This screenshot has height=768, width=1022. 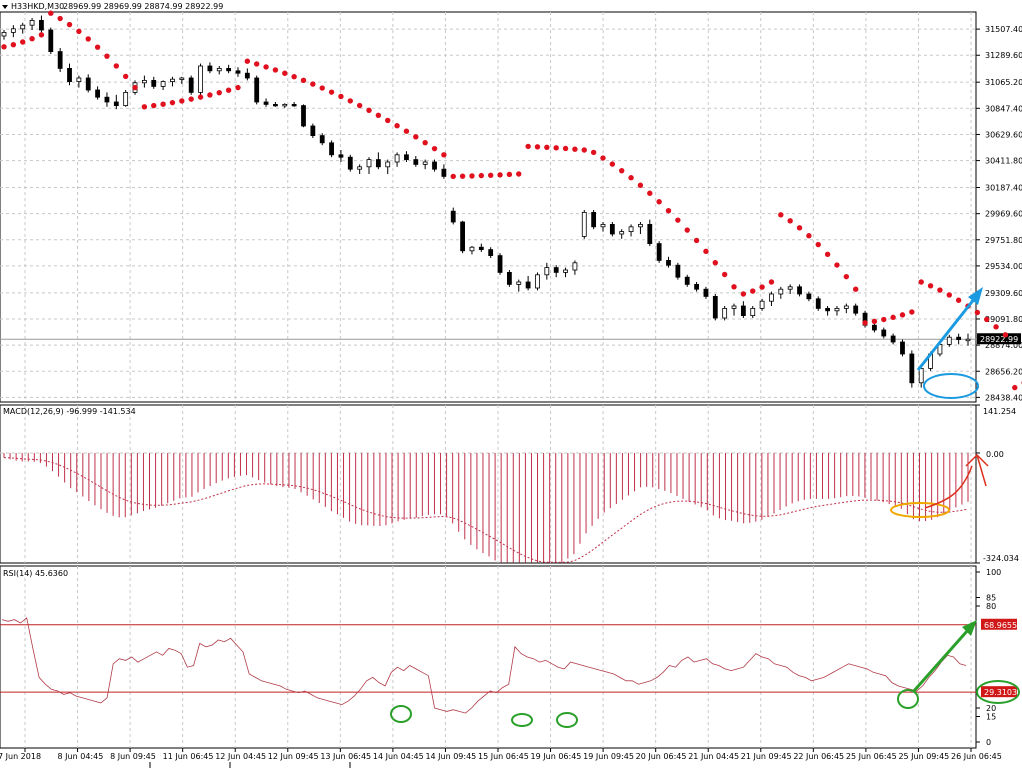 What do you see at coordinates (450, 756) in the screenshot?
I see `time-tick-label: 14 Jun 09:45` at bounding box center [450, 756].